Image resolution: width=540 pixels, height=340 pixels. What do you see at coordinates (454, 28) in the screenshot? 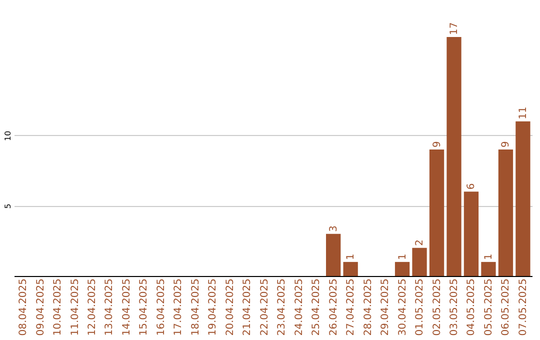
I see `data-label: 17` at bounding box center [454, 28].